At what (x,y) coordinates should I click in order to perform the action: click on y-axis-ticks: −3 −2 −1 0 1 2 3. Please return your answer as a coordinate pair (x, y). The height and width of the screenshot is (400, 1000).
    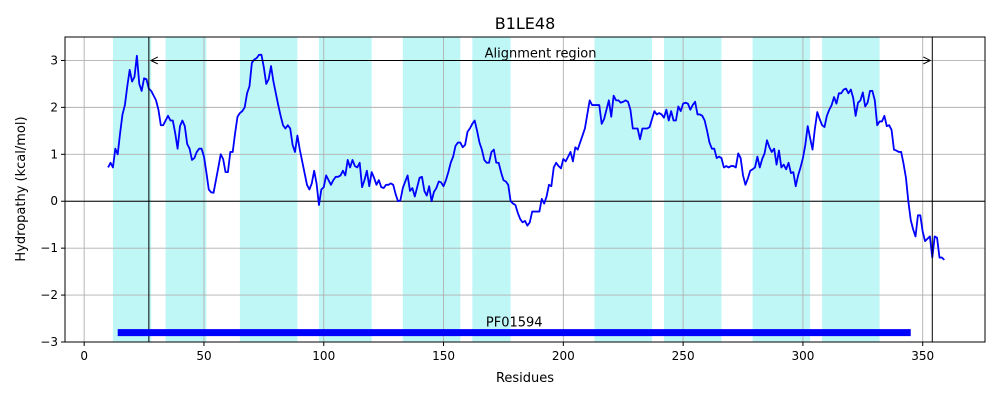
    Looking at the image, I should click on (52, 201).